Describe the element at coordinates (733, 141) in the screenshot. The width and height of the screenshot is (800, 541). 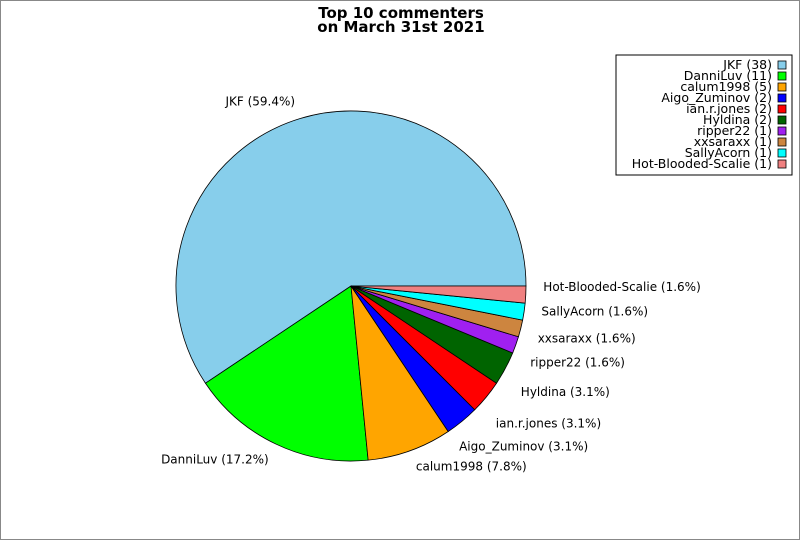
I see `legend-label-xxsaraxx: xxsaraxx (1)` at that location.